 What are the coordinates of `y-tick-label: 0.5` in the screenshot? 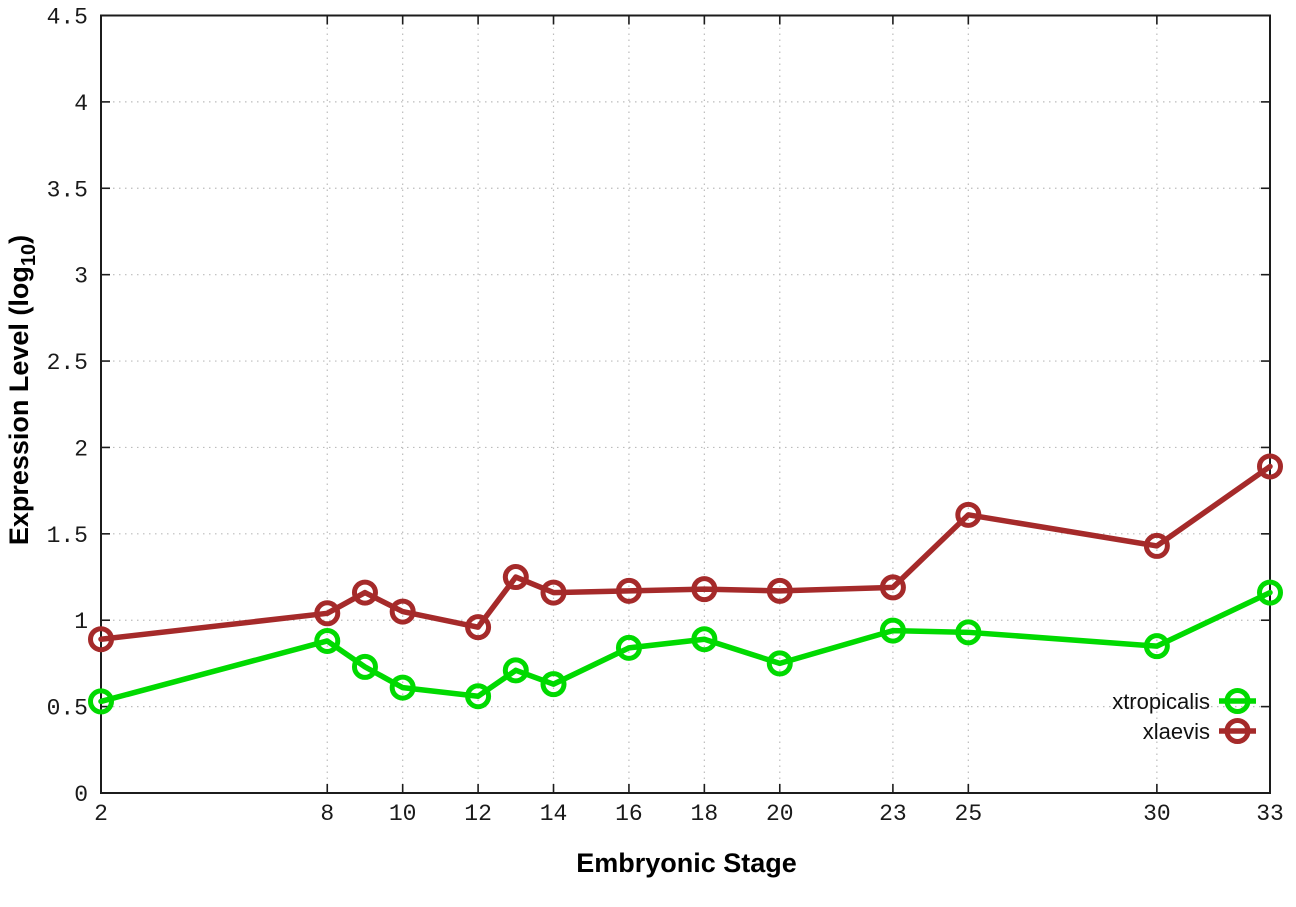 It's located at (67, 709).